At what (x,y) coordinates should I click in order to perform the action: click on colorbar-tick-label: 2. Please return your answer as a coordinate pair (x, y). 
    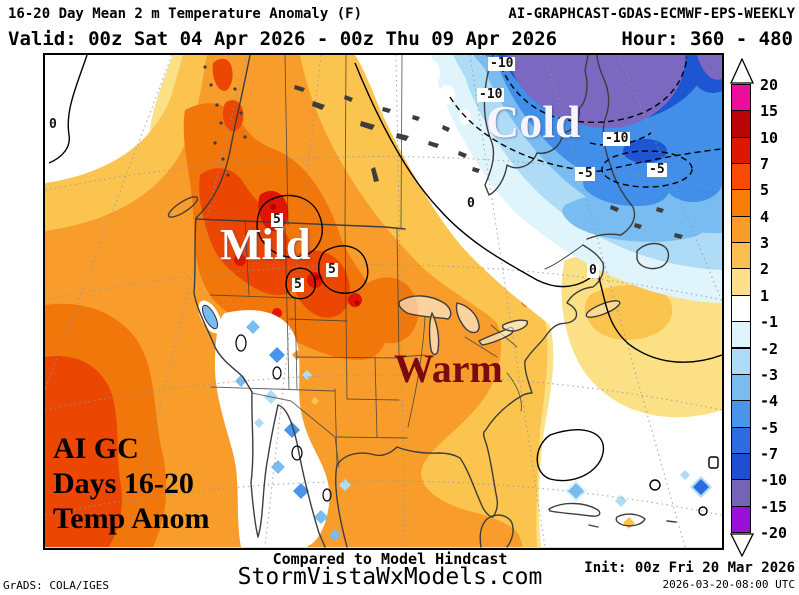
    Looking at the image, I should click on (765, 269).